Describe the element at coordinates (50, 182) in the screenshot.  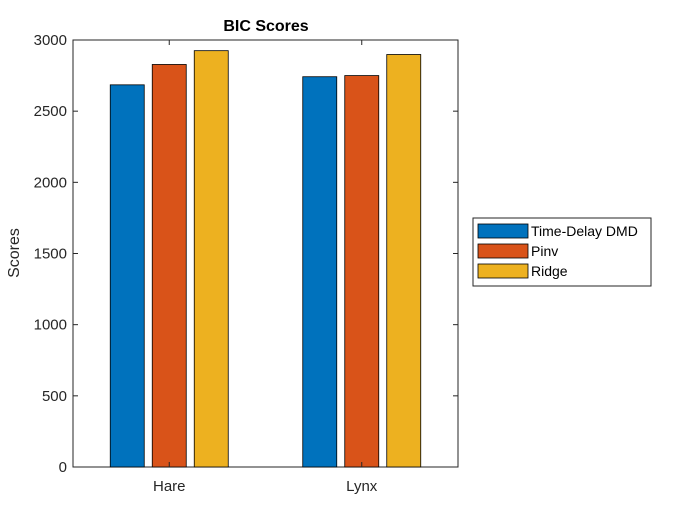
I see `y-tick-label: 2000` at that location.